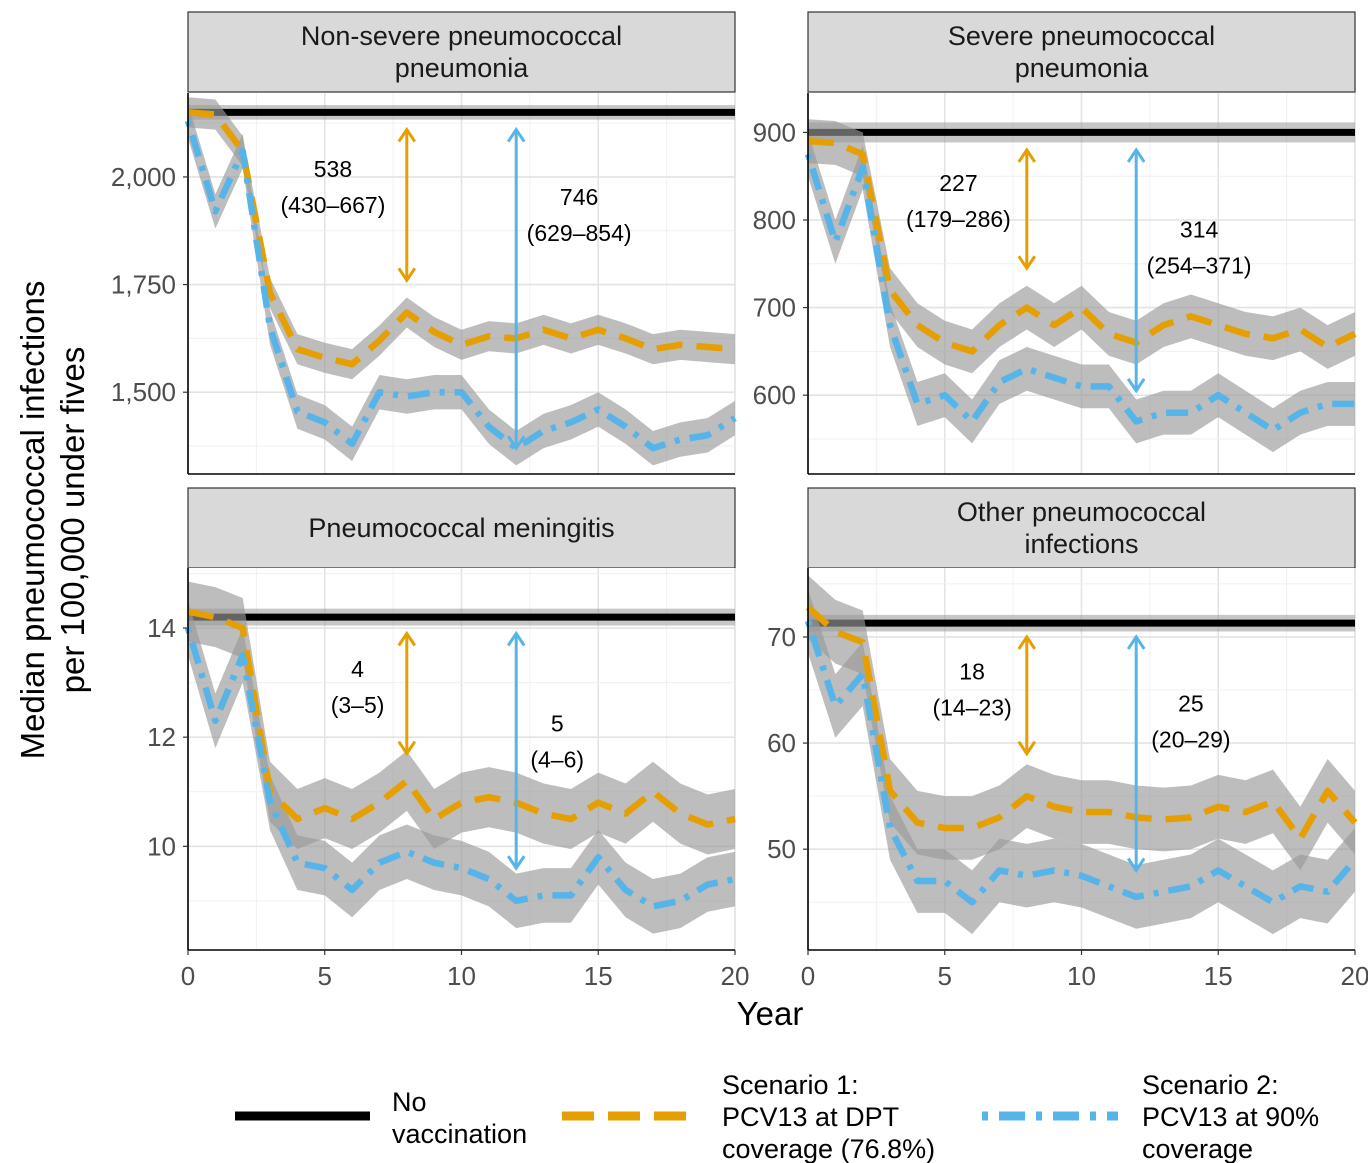 Image resolution: width=1368 pixels, height=1163 pixels. What do you see at coordinates (358, 705) in the screenshot?
I see `difference-label-line-2: (3–5)` at bounding box center [358, 705].